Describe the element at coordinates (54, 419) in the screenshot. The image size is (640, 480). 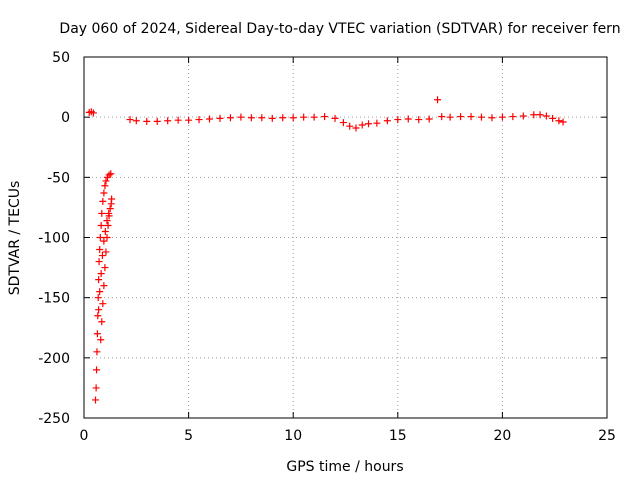
I see `y-tick-label: -250` at that location.